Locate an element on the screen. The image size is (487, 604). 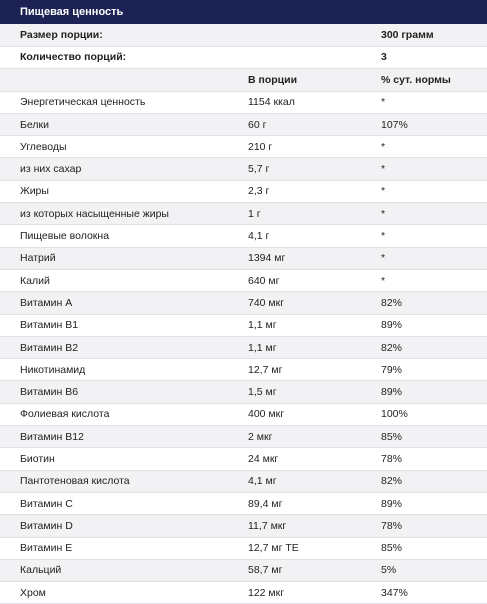
serving-size-row: Размер порции: 300 грамм is located at coordinates (243, 35).